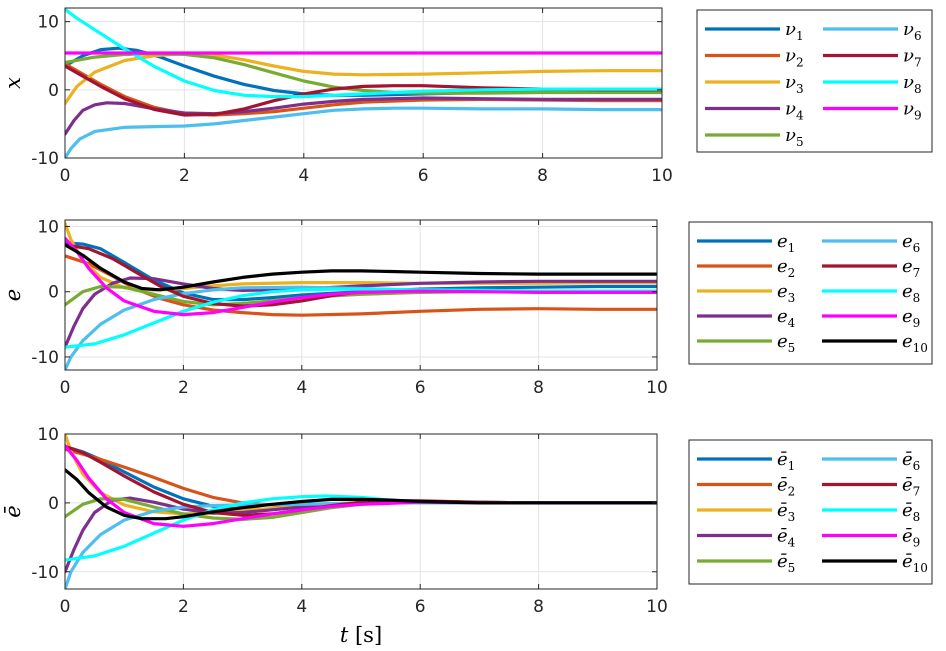  I want to click on legend-entry-2: e2, so click(786, 268).